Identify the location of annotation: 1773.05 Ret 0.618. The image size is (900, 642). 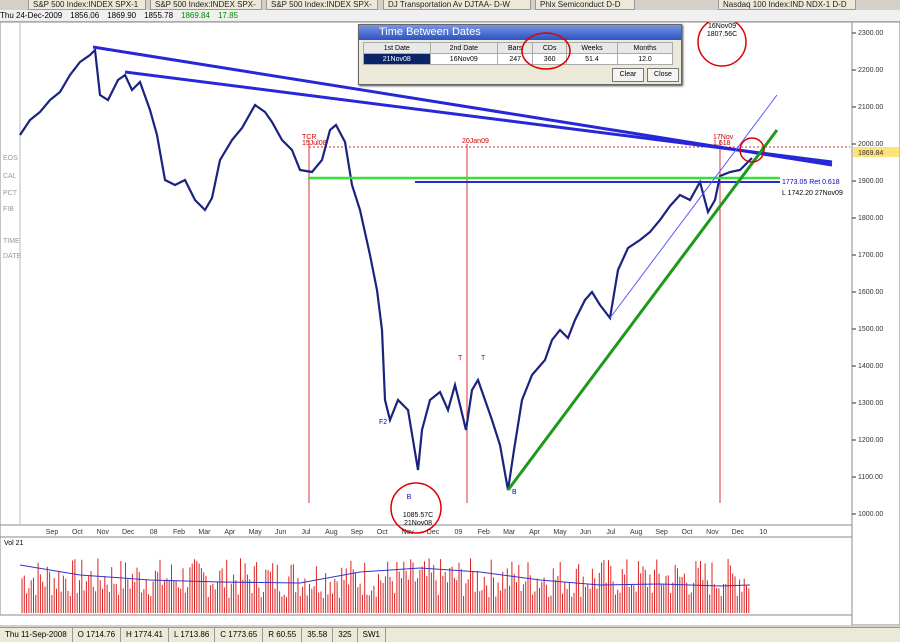
(811, 182).